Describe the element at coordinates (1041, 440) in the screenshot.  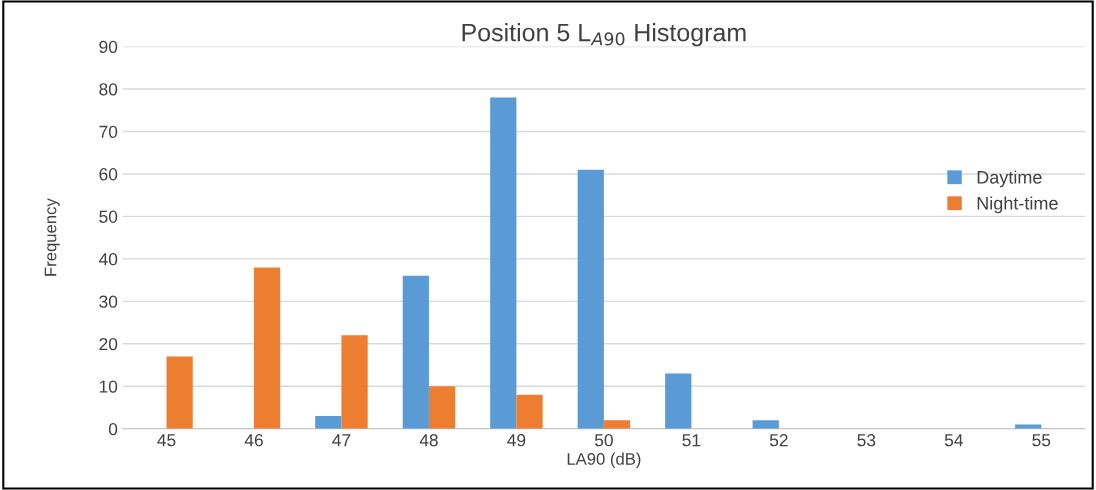
I see `x-tick-label: 55` at that location.